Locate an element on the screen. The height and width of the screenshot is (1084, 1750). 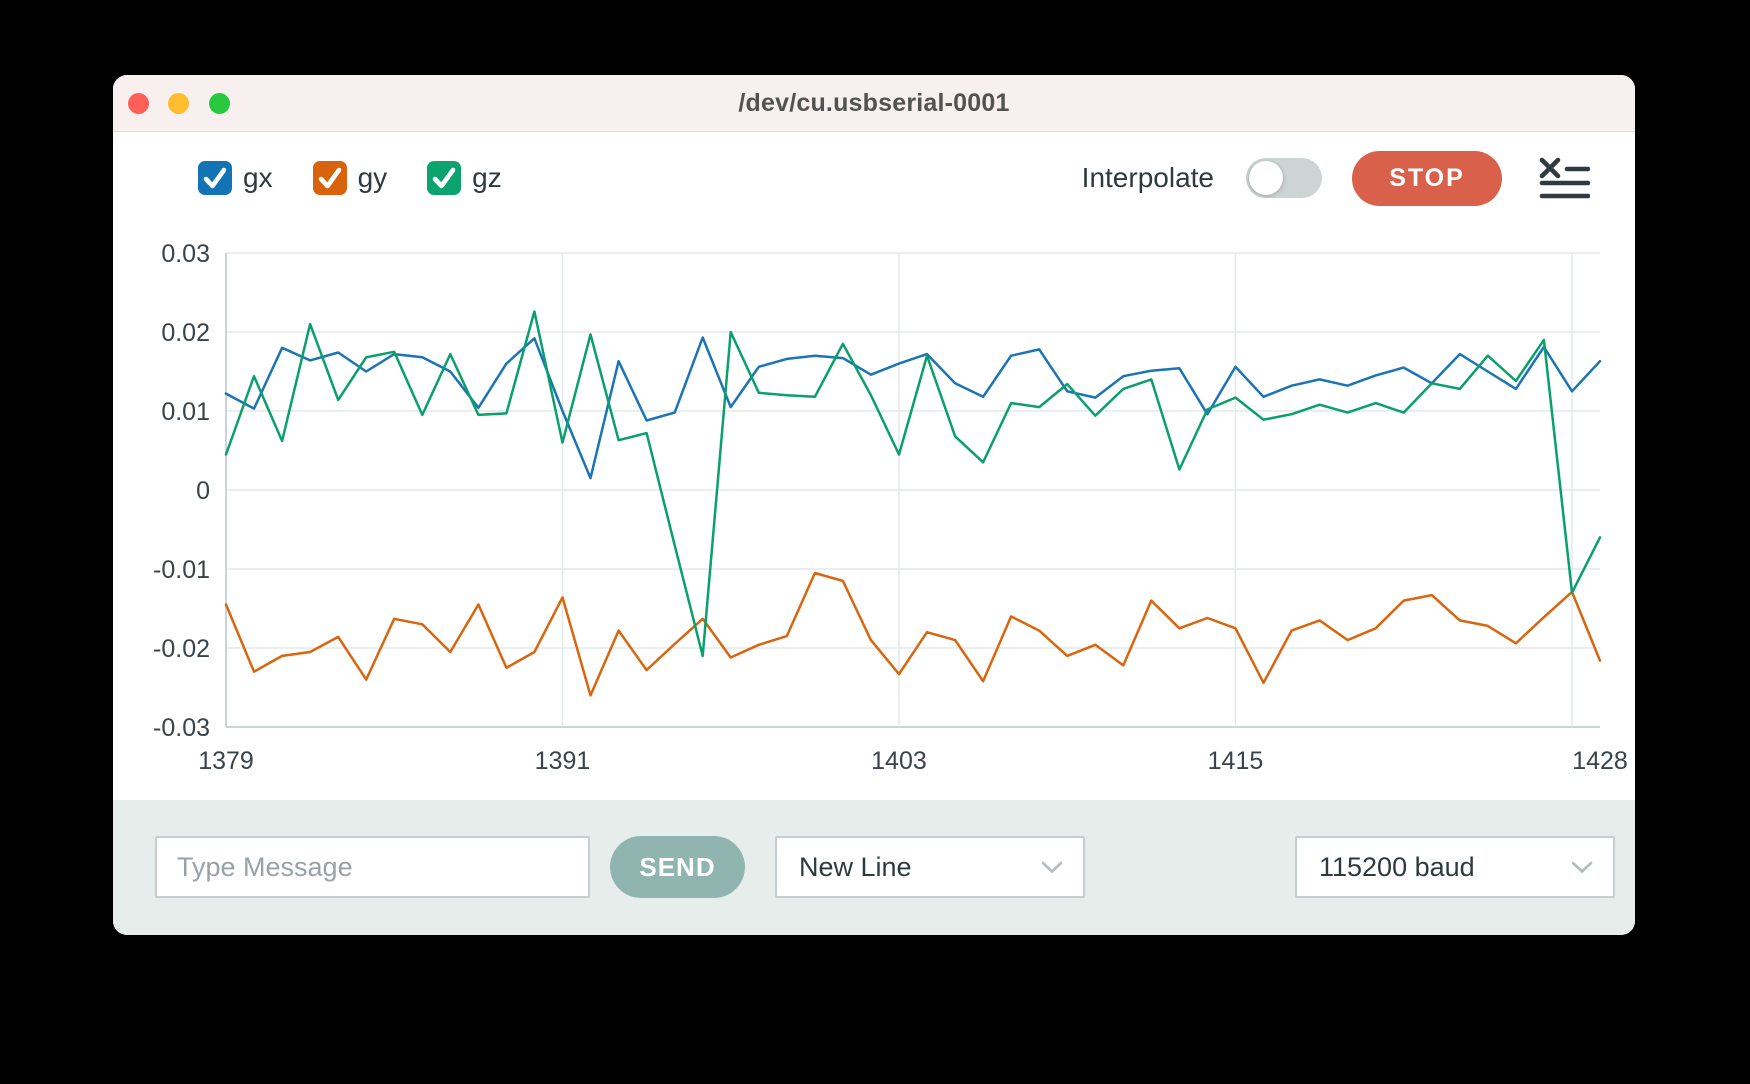
legend-label-gz: gz is located at coordinates (487, 177).